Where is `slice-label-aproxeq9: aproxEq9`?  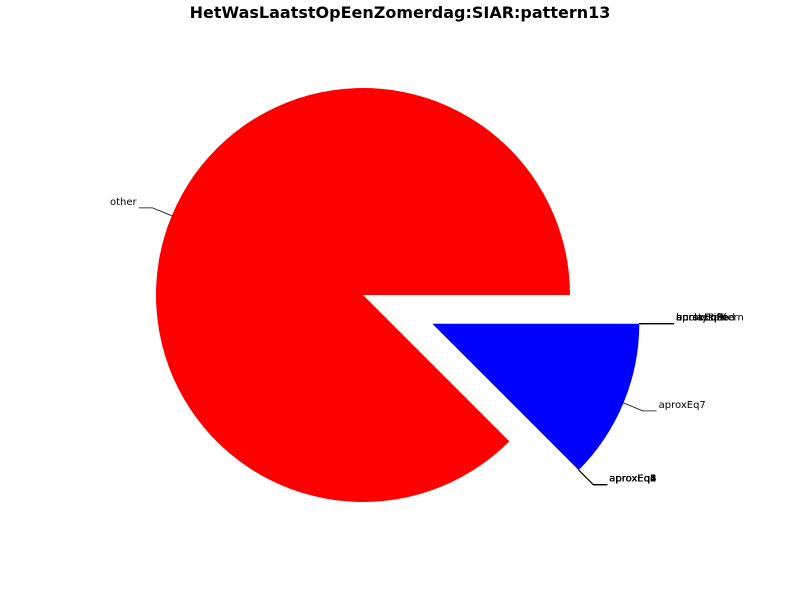
slice-label-aproxeq9: aproxEq9 is located at coordinates (699, 318).